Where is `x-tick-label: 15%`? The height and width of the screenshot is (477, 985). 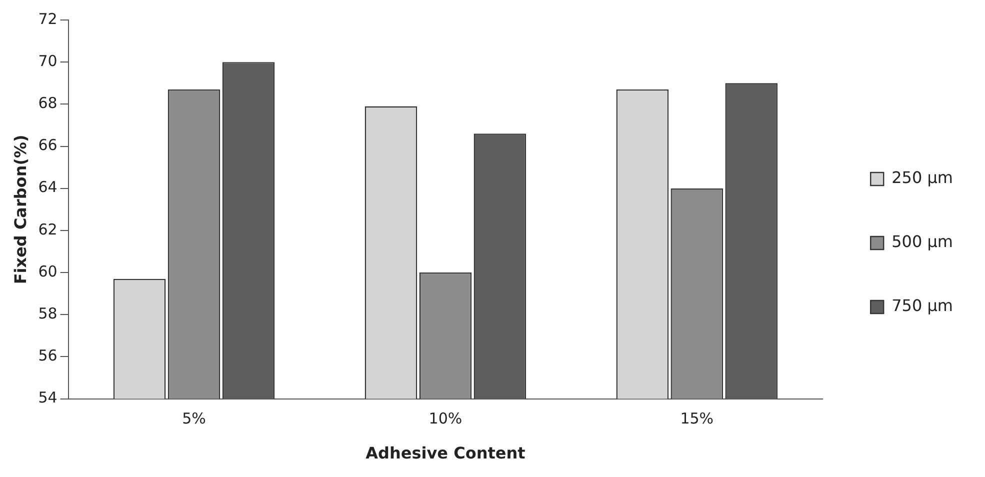
x-tick-label: 15% is located at coordinates (697, 419).